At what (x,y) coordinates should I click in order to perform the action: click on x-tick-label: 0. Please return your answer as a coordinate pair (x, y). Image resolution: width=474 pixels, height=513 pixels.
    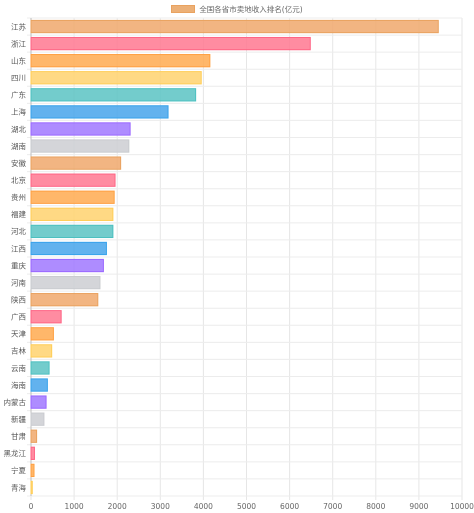
    Looking at the image, I should click on (31, 506).